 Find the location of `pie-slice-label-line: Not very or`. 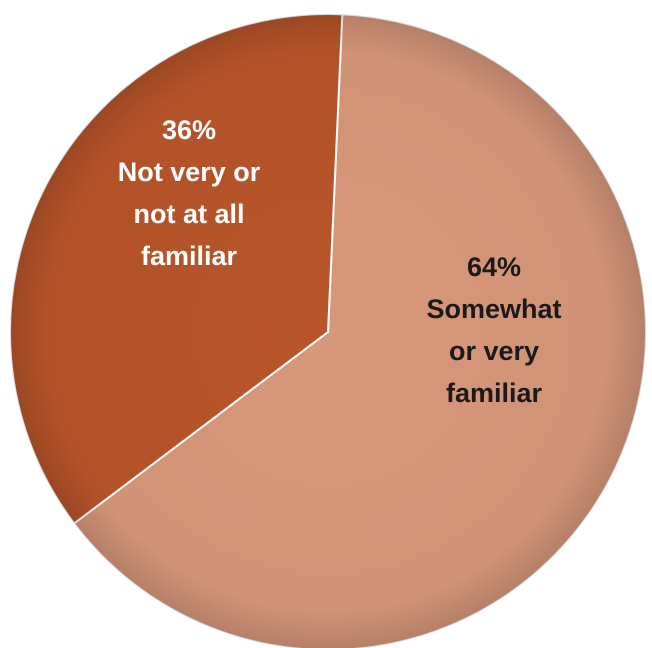

pie-slice-label-line: Not very or is located at coordinates (189, 172).